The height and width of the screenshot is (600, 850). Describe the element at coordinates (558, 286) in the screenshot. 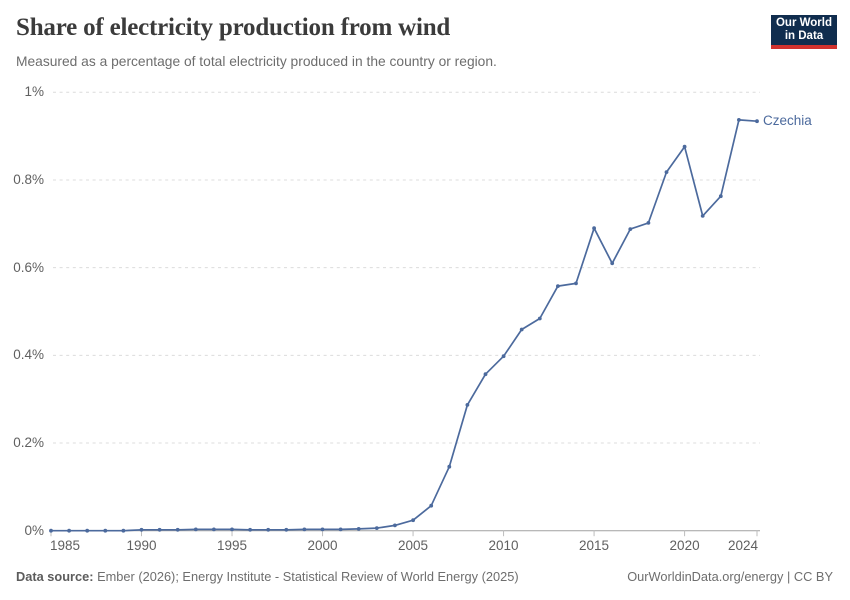

I see `data-point-2013` at that location.